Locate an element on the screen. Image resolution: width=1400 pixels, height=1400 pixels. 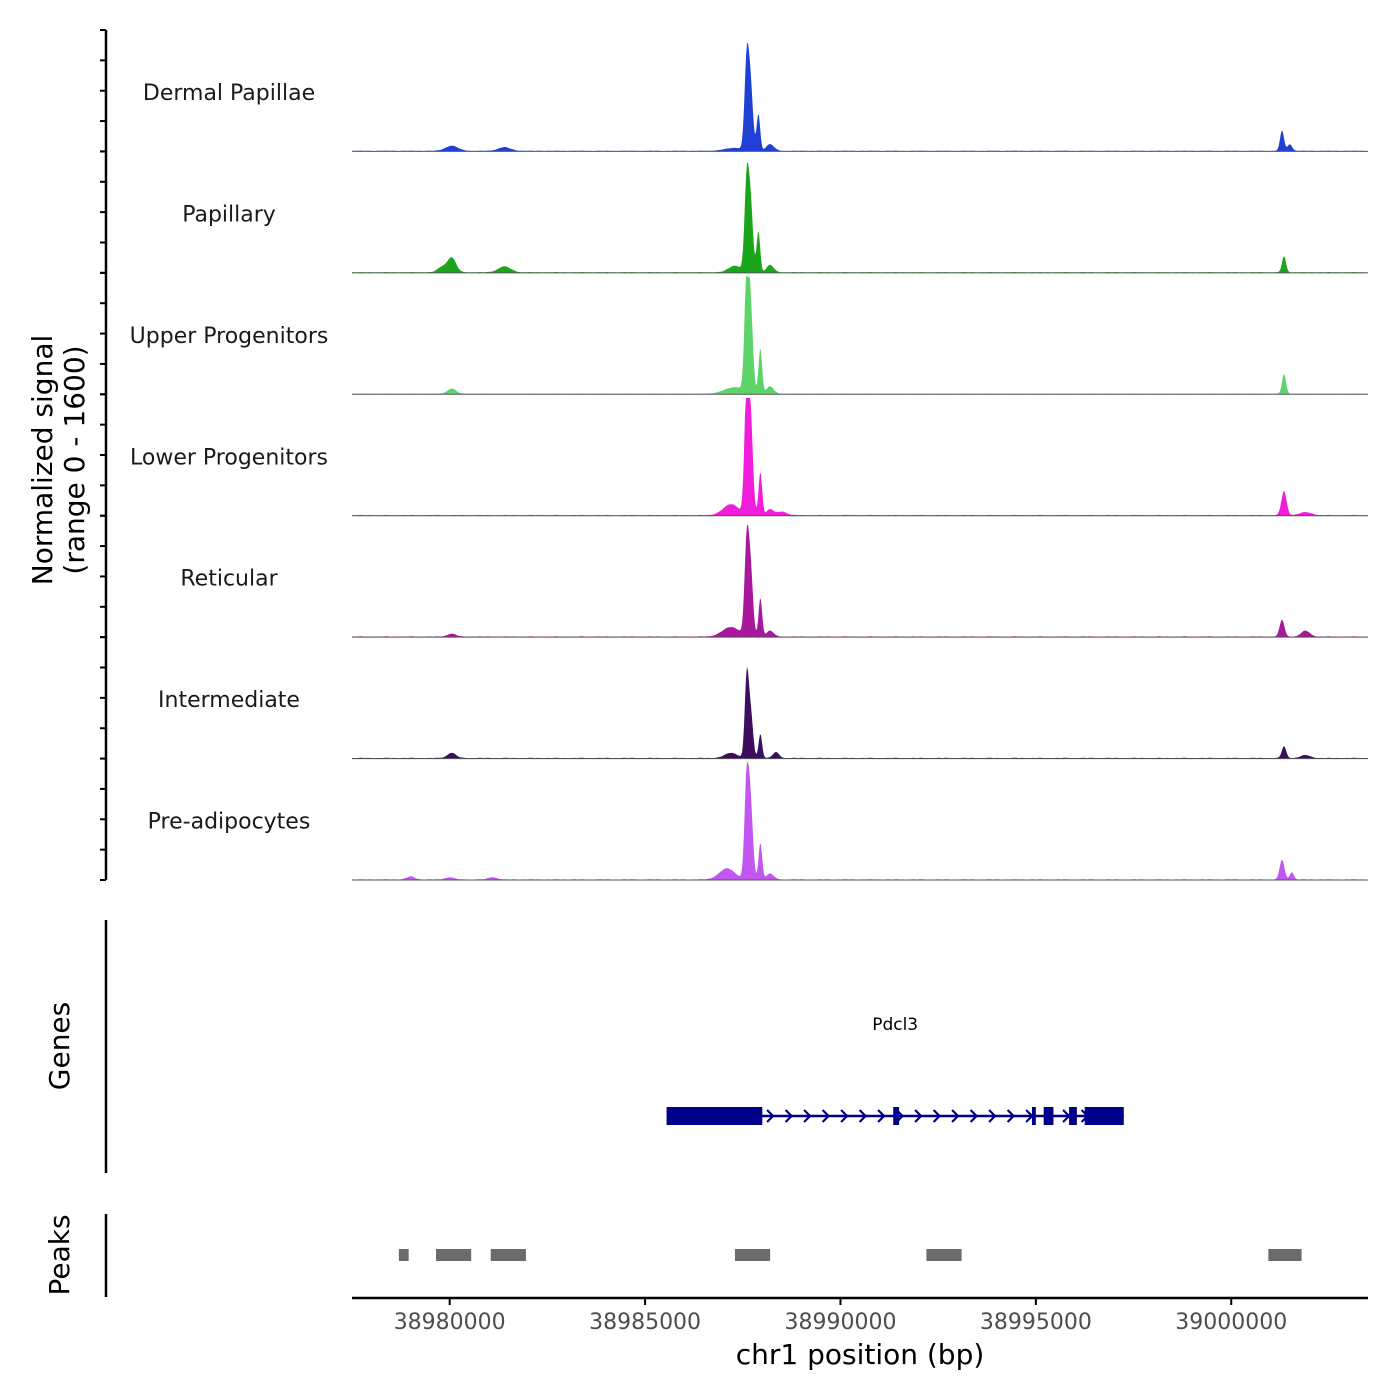
x-tick-label: 38990000 is located at coordinates (840, 1322).